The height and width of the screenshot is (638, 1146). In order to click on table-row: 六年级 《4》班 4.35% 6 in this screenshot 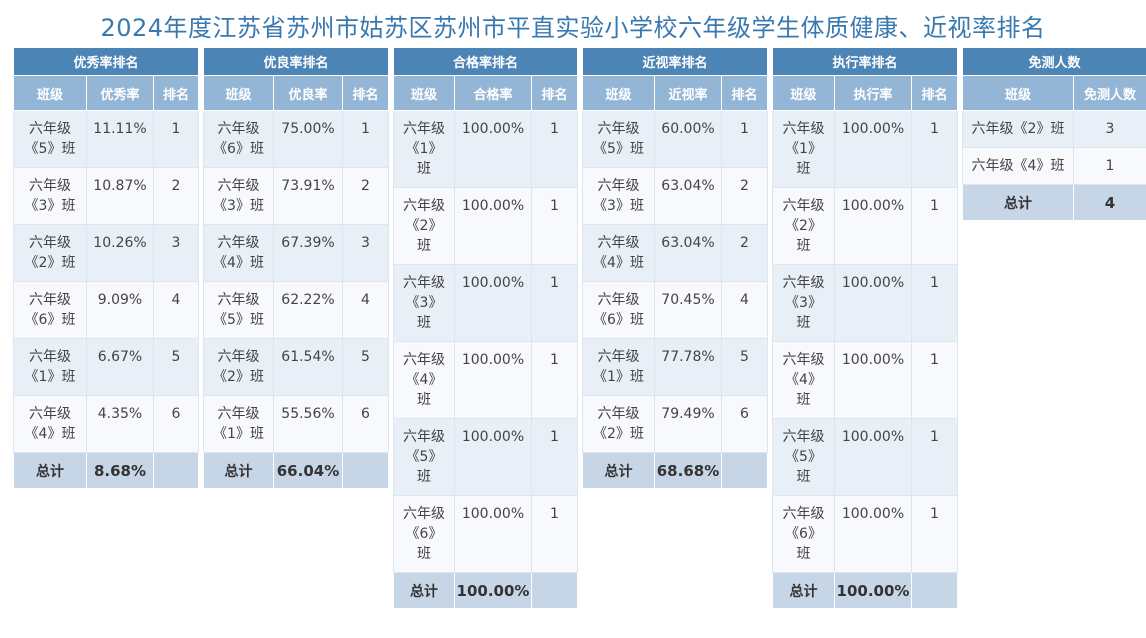, I will do `click(106, 424)`.